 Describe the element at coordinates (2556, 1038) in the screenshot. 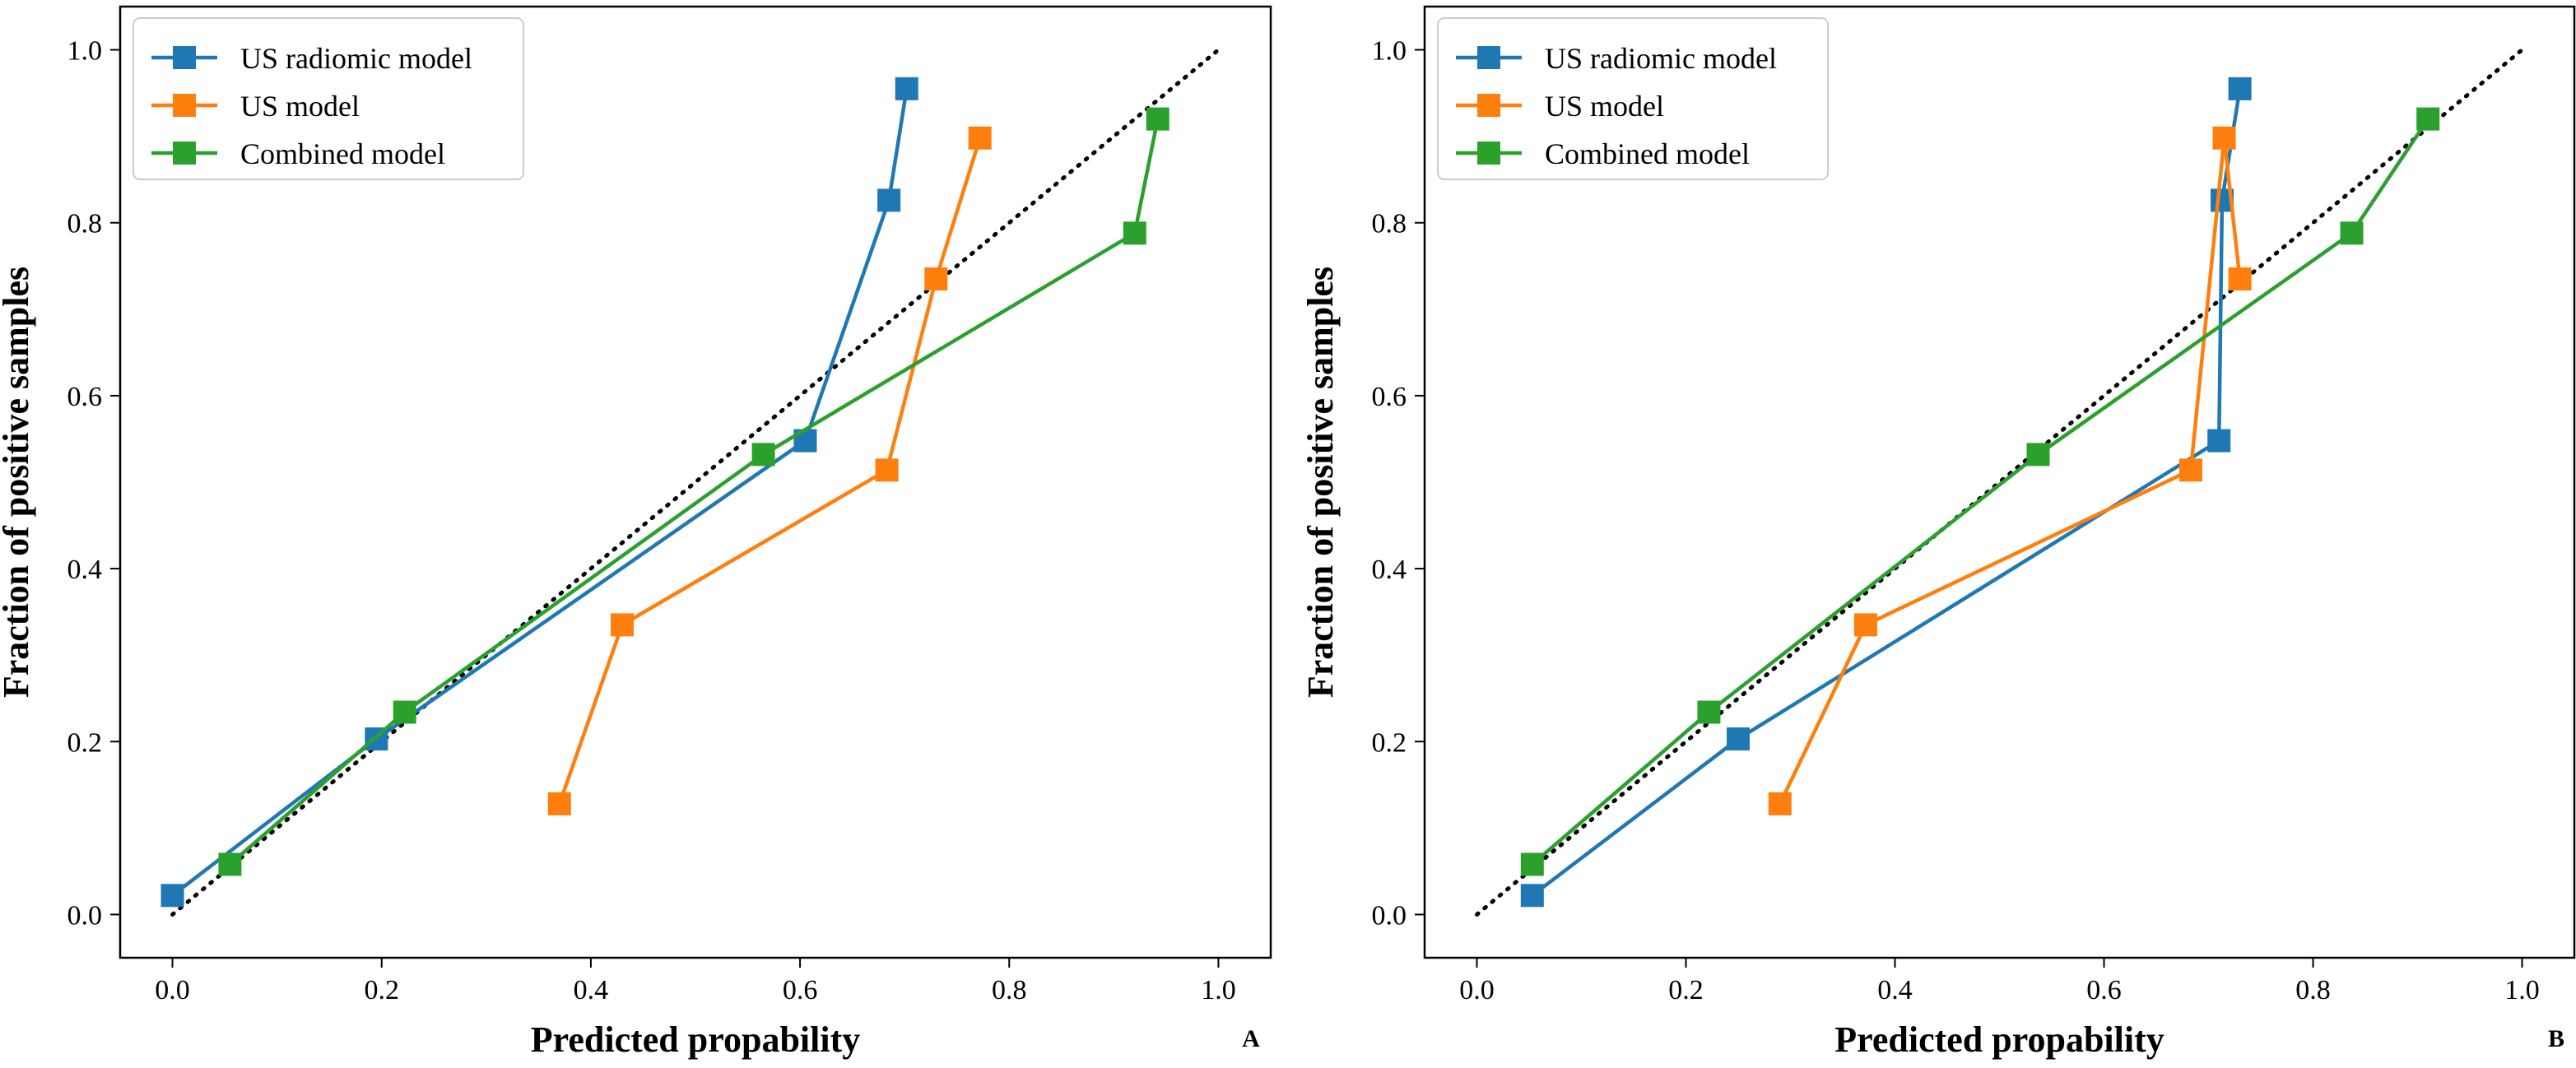

I see `panel-label: B` at that location.